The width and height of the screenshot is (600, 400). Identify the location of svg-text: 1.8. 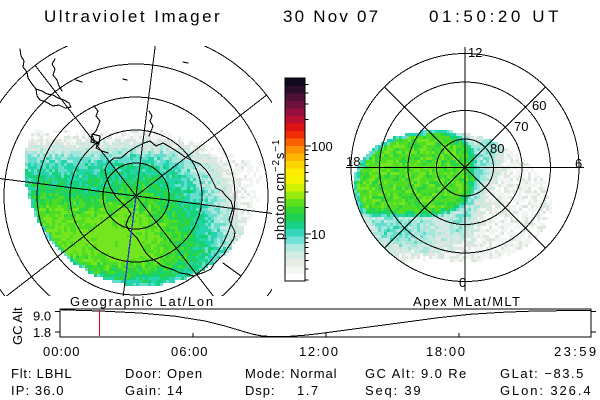
(42, 332).